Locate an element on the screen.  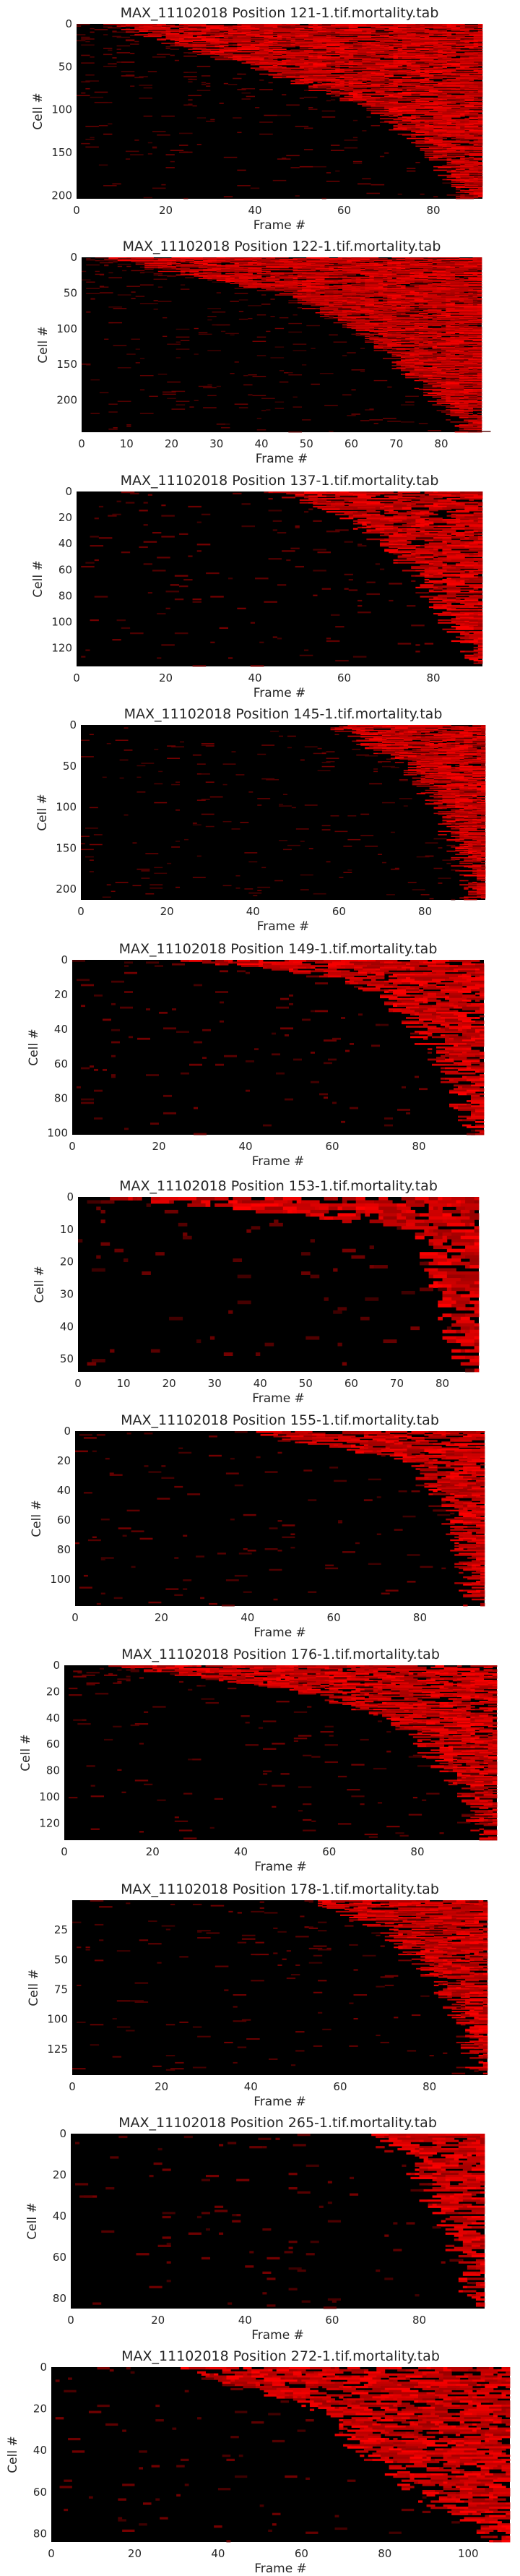
y-tick-label: 150 is located at coordinates (61, 153).